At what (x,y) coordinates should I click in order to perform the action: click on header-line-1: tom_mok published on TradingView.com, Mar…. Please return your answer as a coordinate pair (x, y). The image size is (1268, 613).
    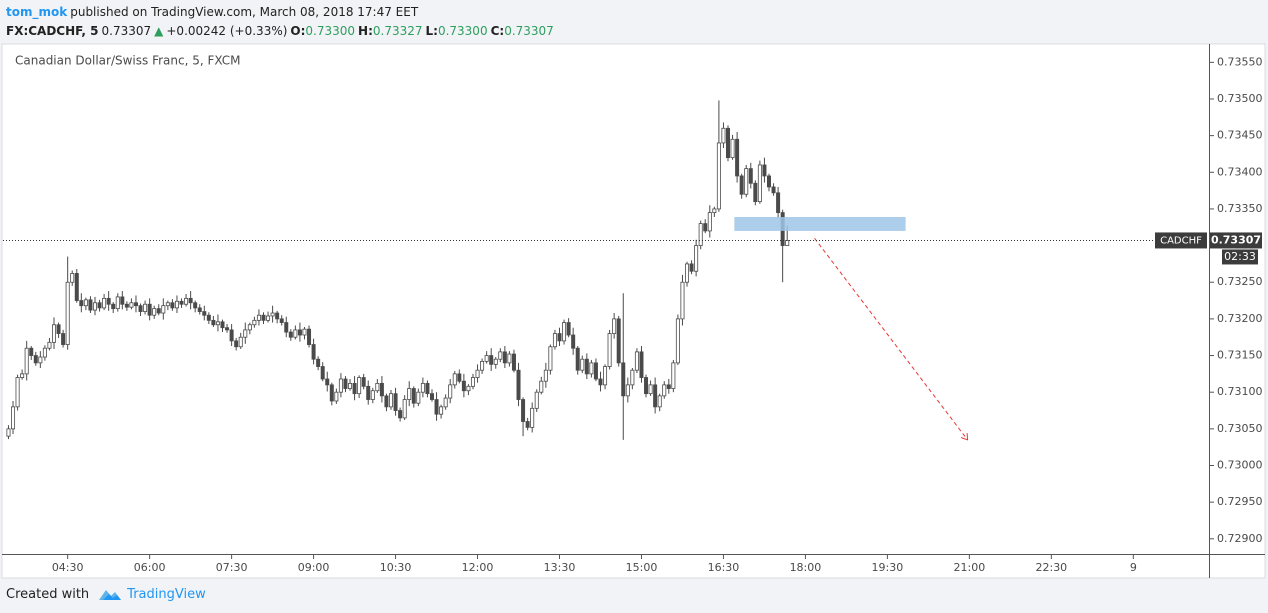
    Looking at the image, I should click on (281, 12).